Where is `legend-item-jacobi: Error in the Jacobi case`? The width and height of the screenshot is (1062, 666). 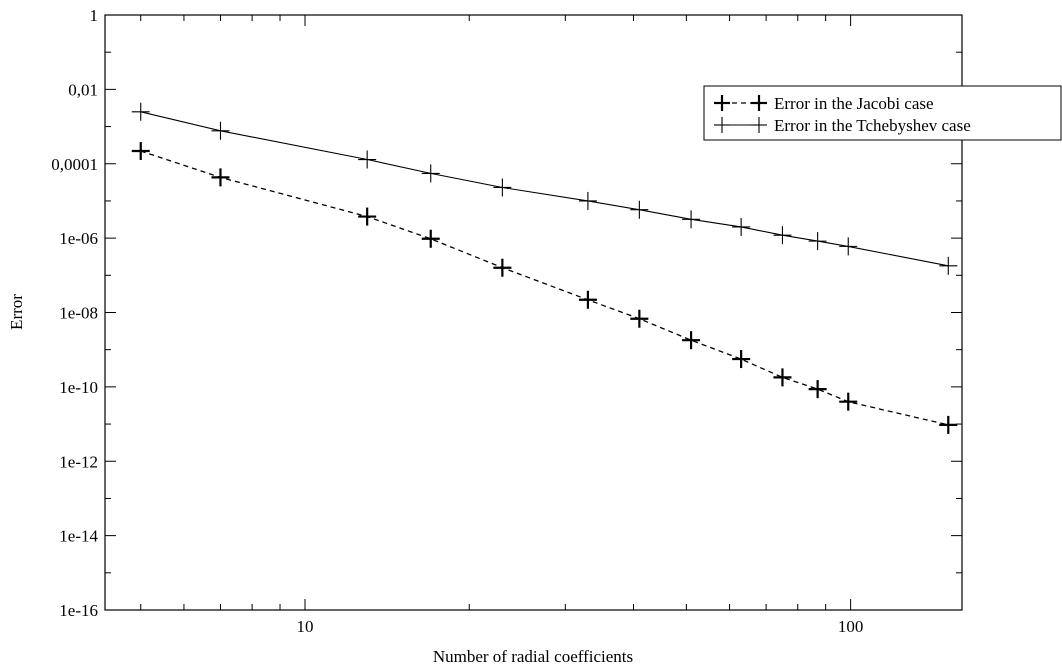
legend-item-jacobi: Error in the Jacobi case is located at coordinates (824, 103).